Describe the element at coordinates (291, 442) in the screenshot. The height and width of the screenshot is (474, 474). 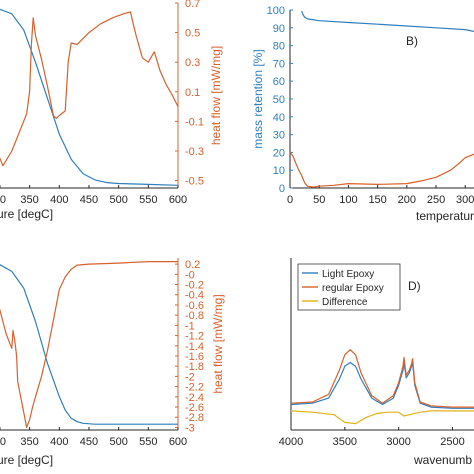
I see `x-tick-label: 4000` at that location.